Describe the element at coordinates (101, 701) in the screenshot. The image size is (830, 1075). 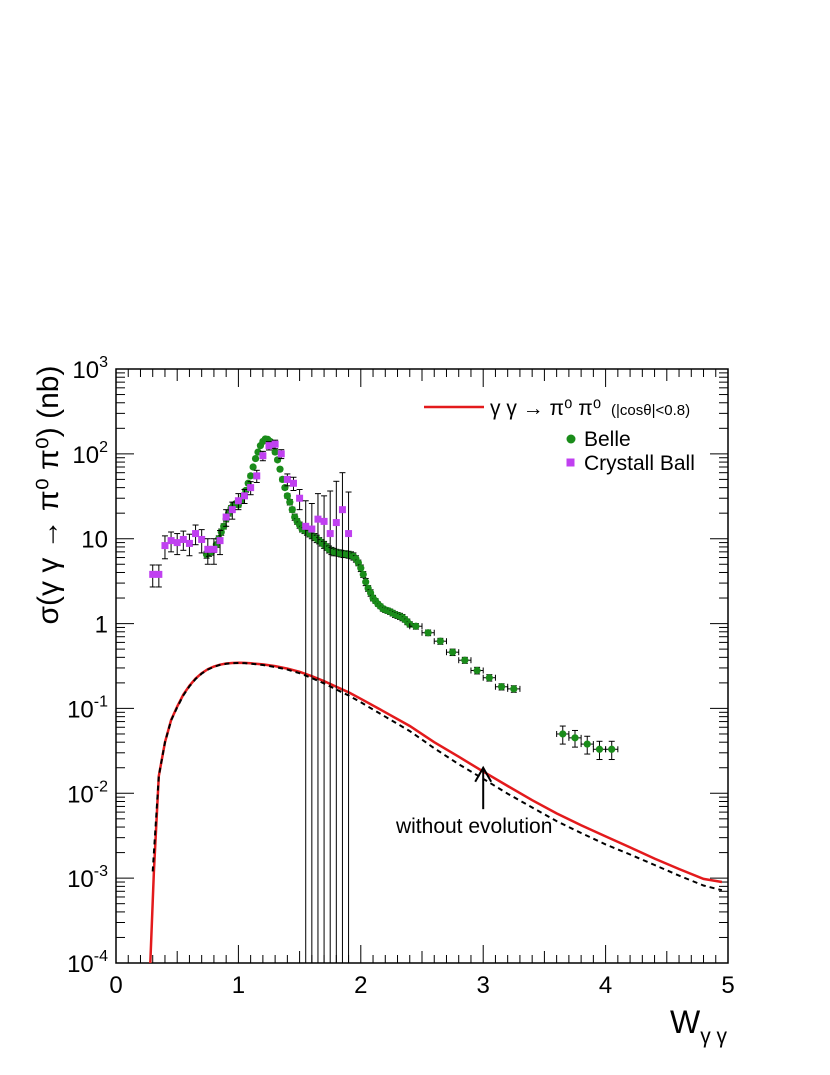
I see `y-tick-label-exponent: -1` at that location.